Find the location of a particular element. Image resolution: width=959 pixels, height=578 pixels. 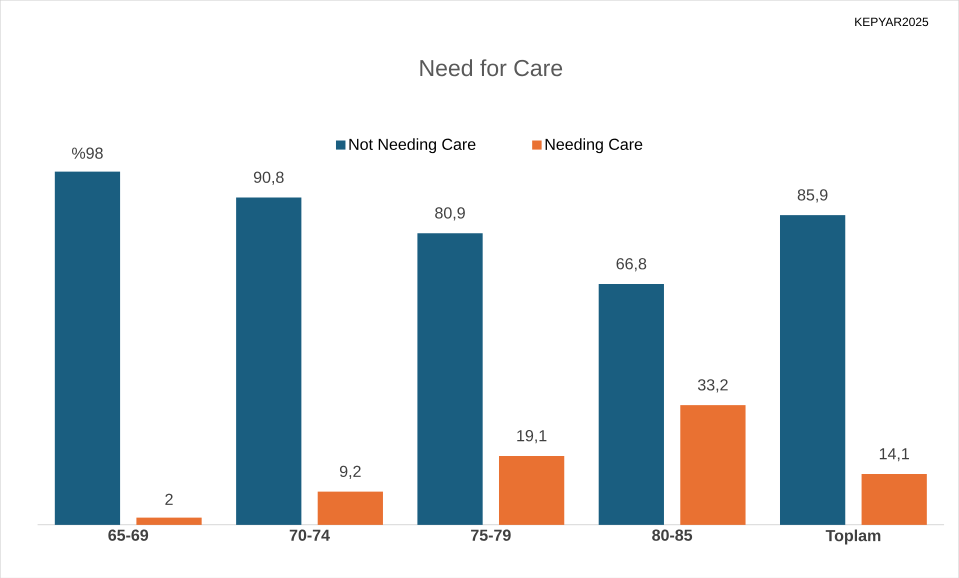

data-label: 33,2 is located at coordinates (713, 385).